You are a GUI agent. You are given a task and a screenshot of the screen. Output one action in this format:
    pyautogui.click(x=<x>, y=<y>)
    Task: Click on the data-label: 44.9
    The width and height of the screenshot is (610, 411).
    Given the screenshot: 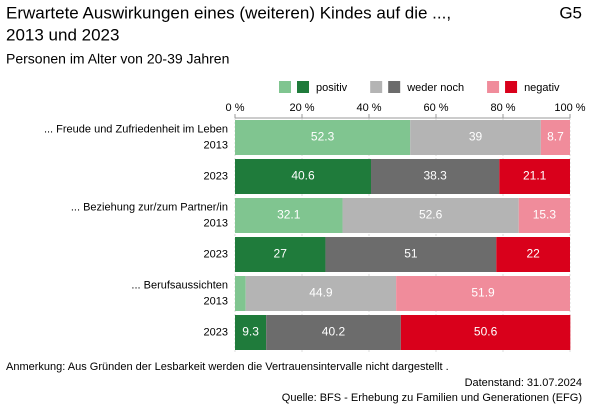 What is the action you would take?
    pyautogui.click(x=321, y=293)
    